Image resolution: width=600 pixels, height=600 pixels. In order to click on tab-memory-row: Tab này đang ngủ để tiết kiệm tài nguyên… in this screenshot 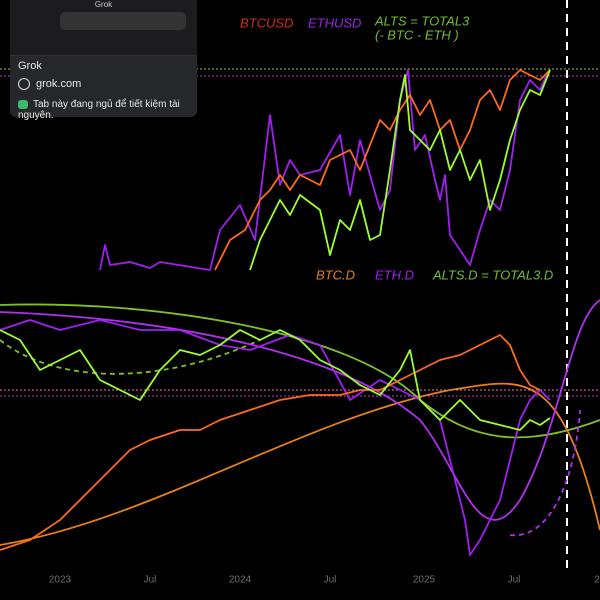, I will do `click(107, 110)`.